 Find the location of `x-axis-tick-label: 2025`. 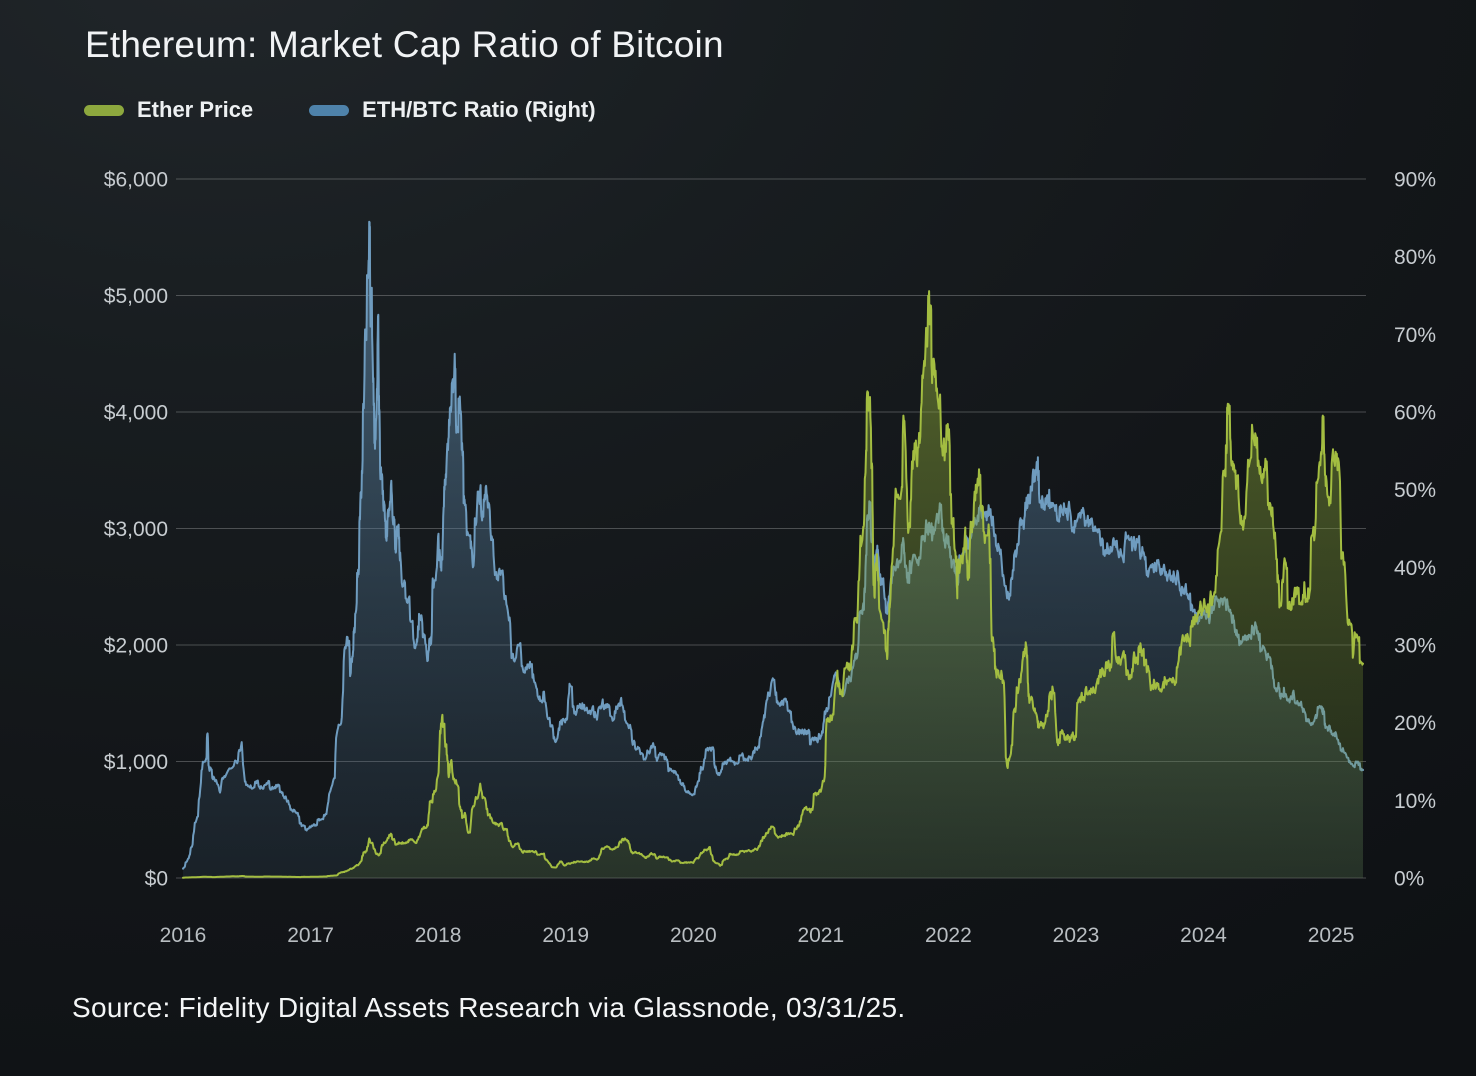

x-axis-tick-label: 2025 is located at coordinates (1331, 935).